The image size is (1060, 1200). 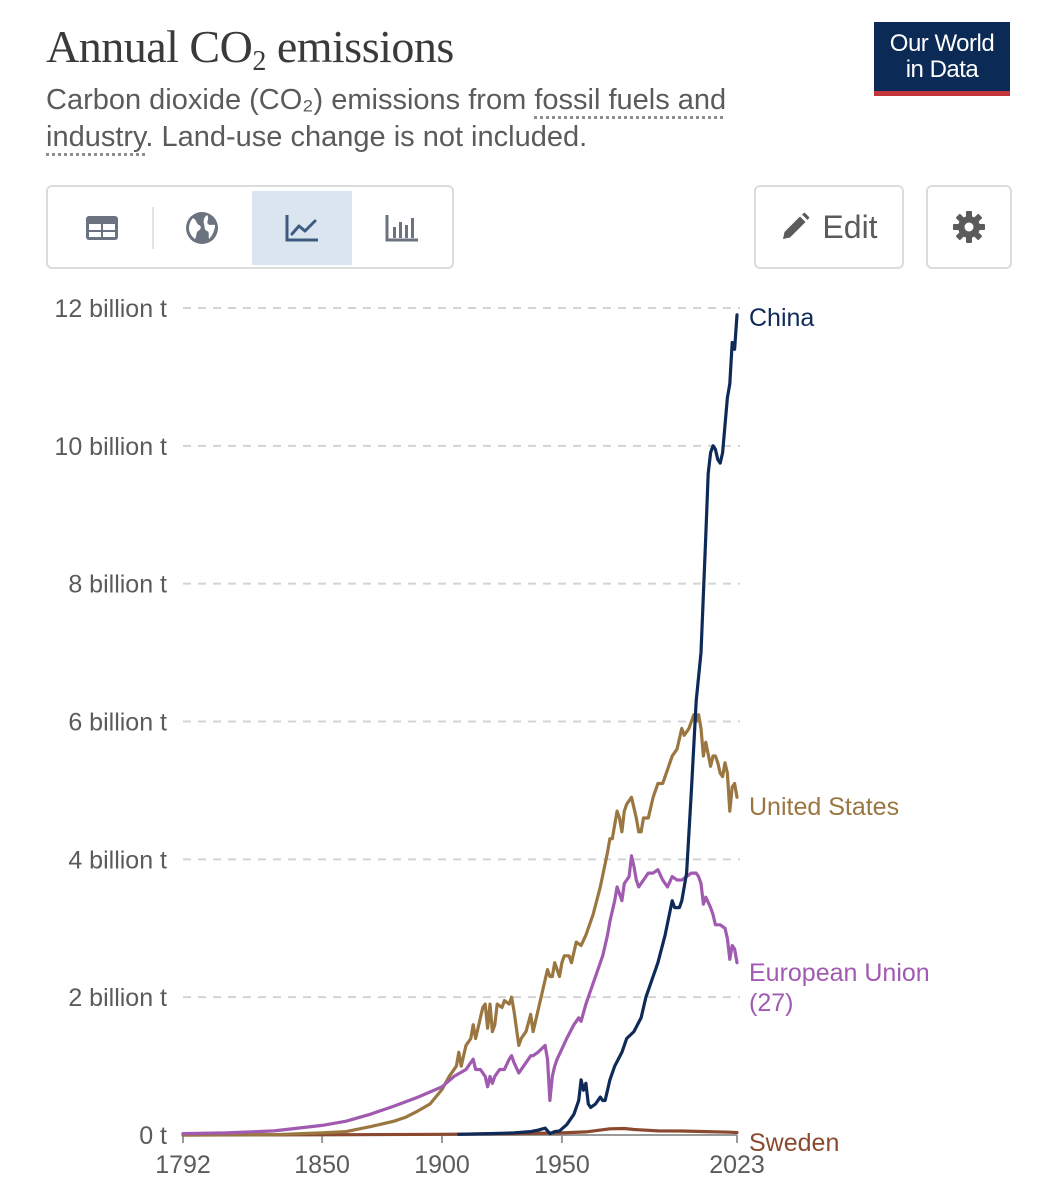 What do you see at coordinates (110, 309) in the screenshot?
I see `y-tick-label: 12 billion t` at bounding box center [110, 309].